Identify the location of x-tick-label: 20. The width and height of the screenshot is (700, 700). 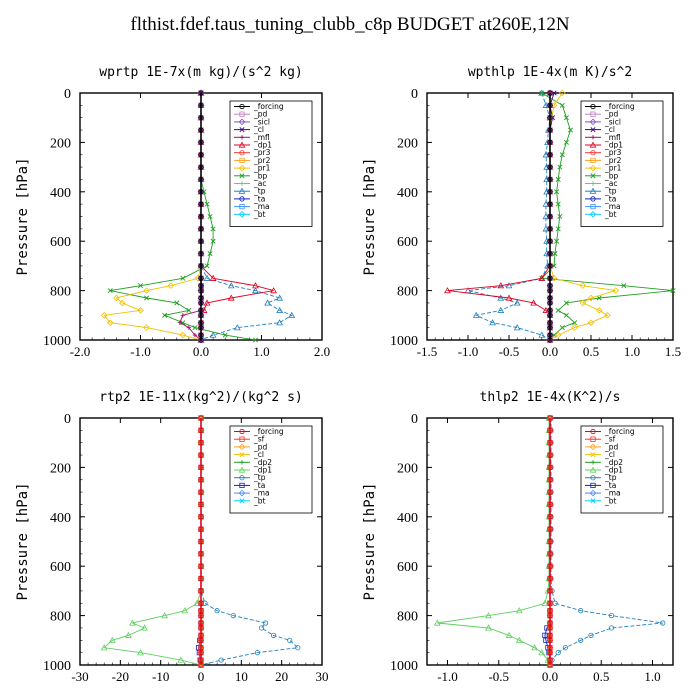
(281, 676).